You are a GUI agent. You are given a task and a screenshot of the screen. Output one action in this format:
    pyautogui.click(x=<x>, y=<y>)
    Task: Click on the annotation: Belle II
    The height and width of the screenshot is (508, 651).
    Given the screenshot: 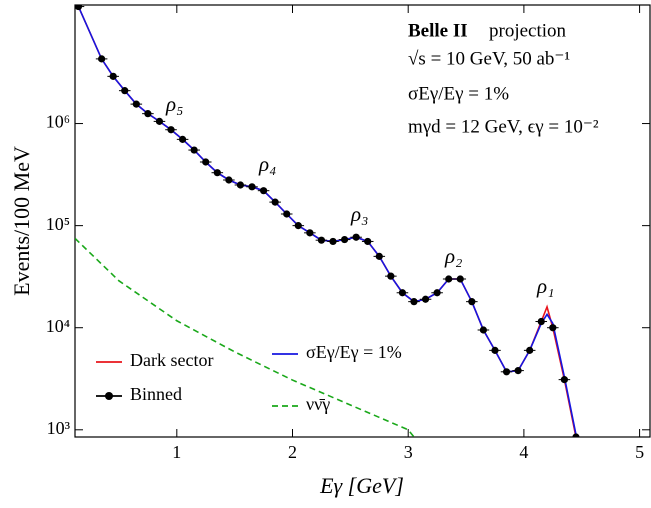 What is the action you would take?
    pyautogui.click(x=438, y=30)
    